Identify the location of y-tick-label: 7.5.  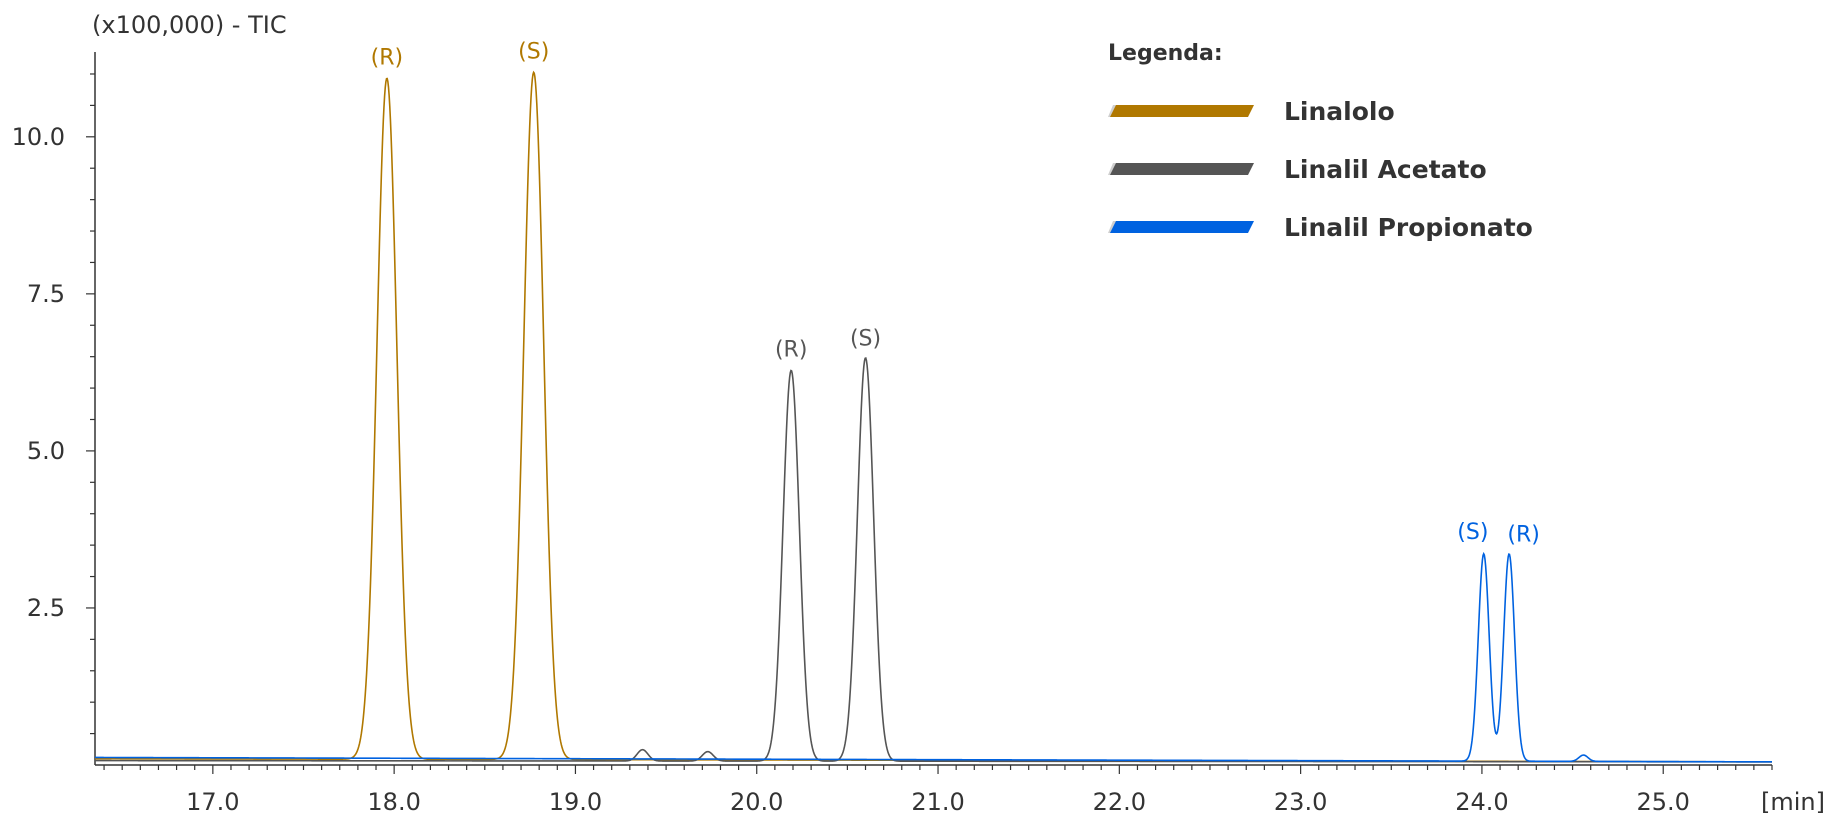
(46, 294).